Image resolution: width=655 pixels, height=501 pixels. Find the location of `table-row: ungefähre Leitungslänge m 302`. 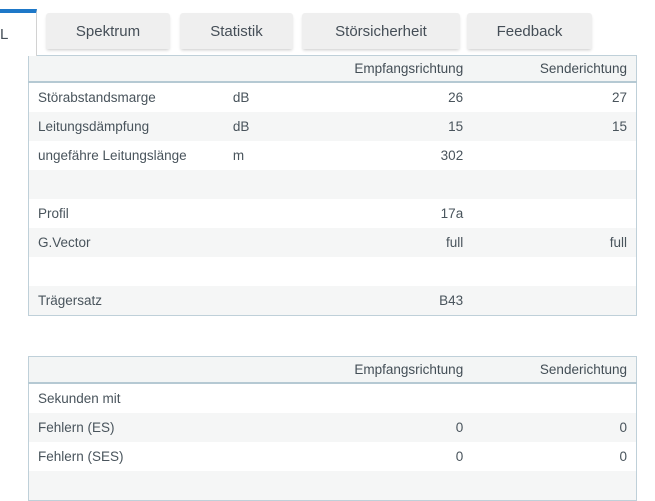

table-row: ungefähre Leitungslänge m 302 is located at coordinates (333, 155).